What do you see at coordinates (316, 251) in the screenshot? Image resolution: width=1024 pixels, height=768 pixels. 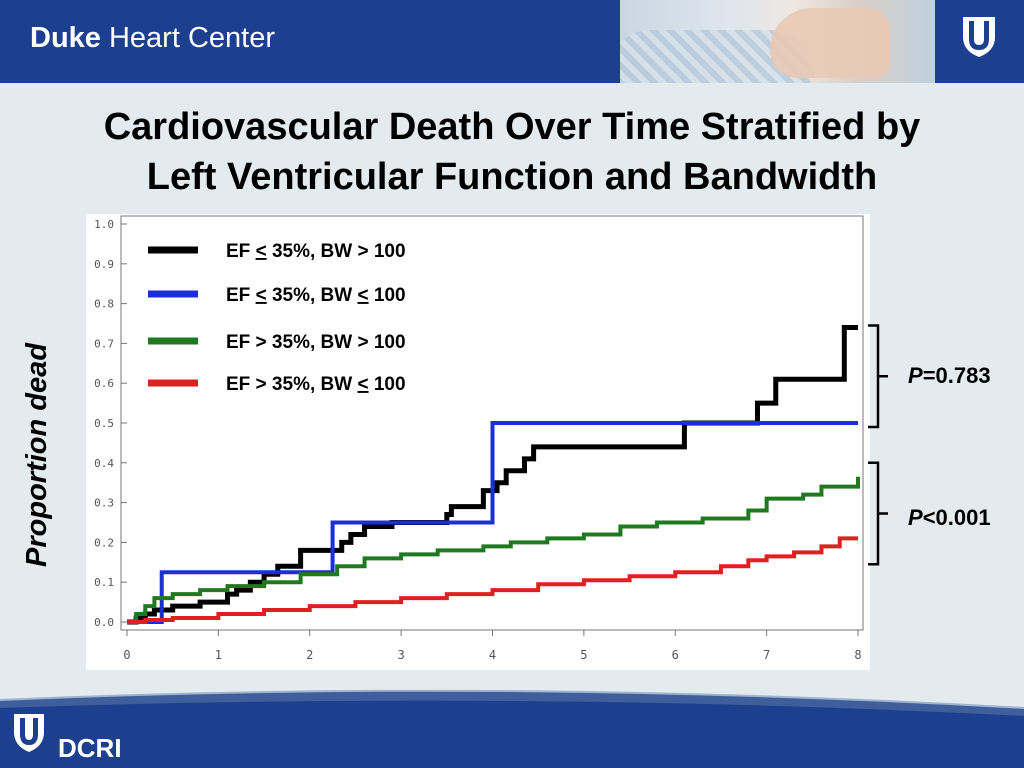 I see `legend-label: EF < 35%, BW > 100` at bounding box center [316, 251].